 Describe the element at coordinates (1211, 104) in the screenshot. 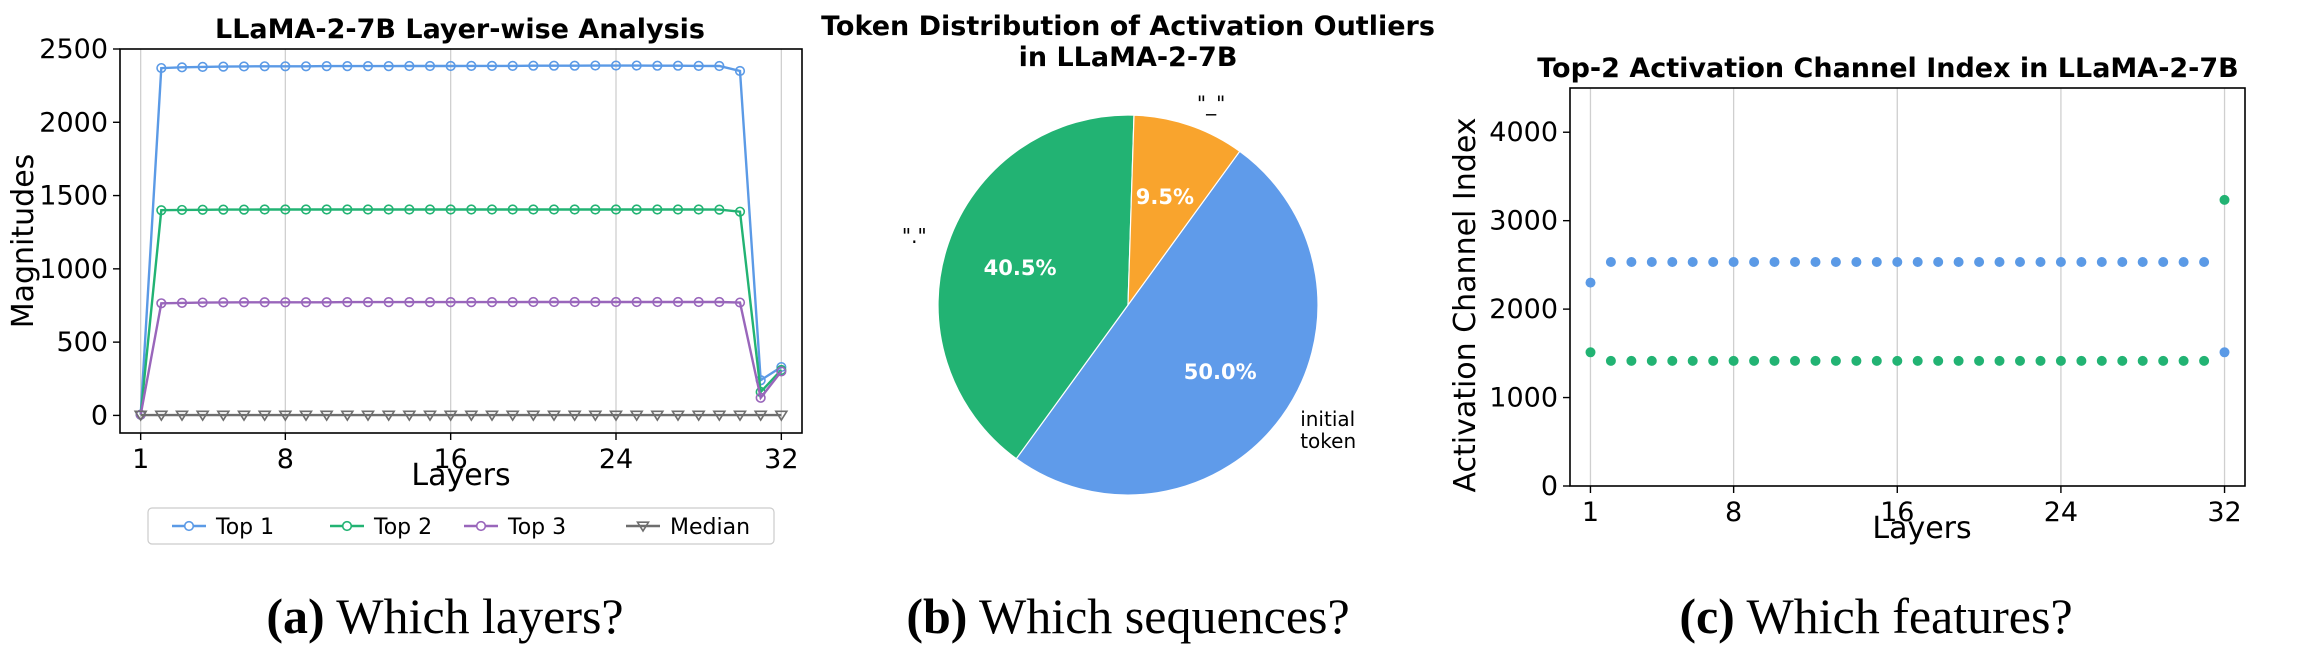

I see `pie-category-label: "_"` at that location.